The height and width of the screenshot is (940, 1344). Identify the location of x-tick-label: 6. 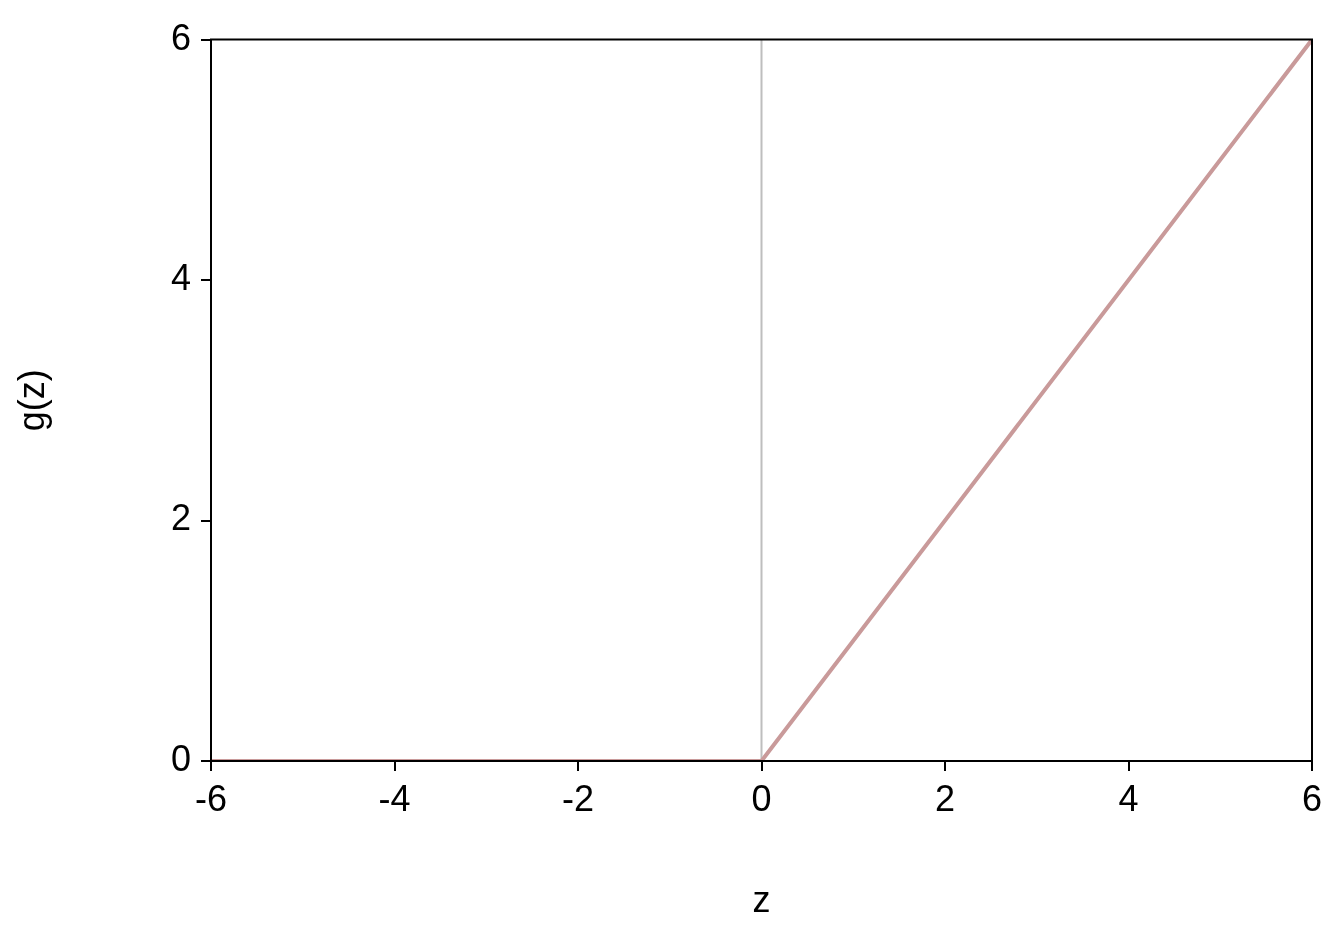
(1312, 798).